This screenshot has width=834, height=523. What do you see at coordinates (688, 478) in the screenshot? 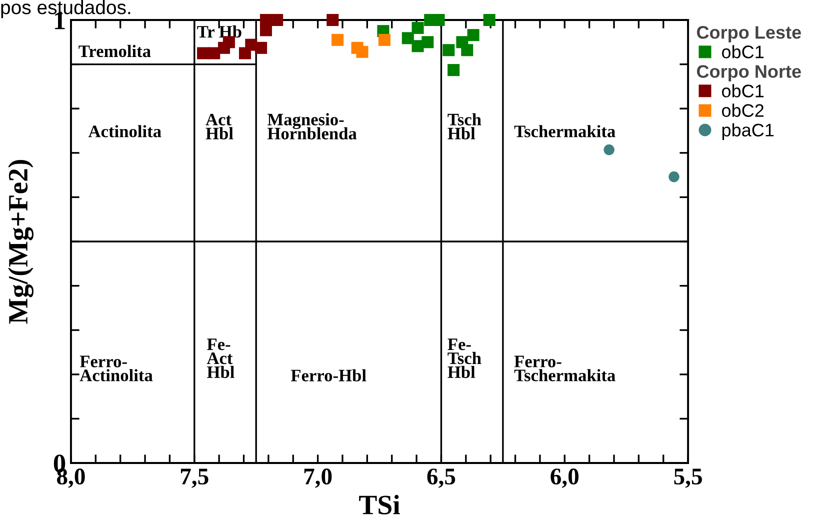
I see `x-tick-label: 5,5` at bounding box center [688, 478].